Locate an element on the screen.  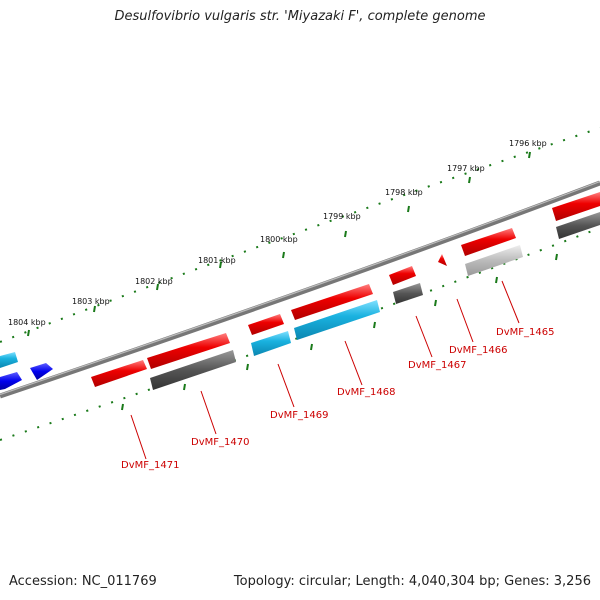
gene-label: DvMF_1468 is located at coordinates (366, 392).